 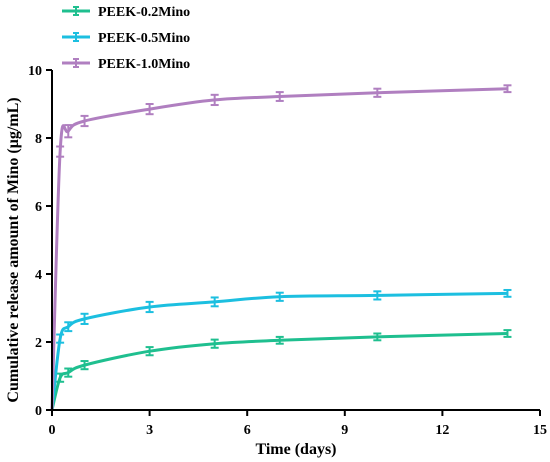 I want to click on series-PEEK-0.2Mino, so click(x=281, y=370).